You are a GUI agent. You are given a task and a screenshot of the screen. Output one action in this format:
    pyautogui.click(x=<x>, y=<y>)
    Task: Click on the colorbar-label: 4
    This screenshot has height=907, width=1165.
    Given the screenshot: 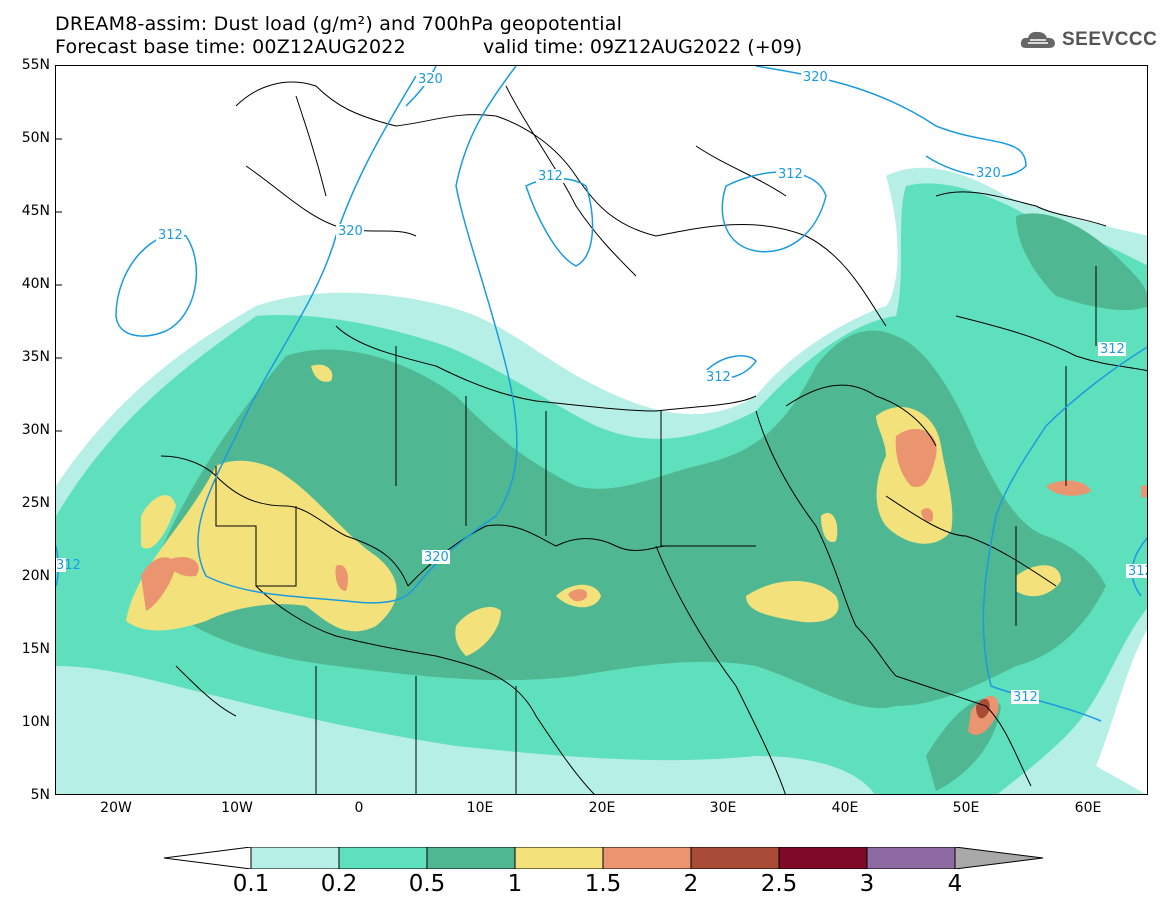 What is the action you would take?
    pyautogui.click(x=955, y=884)
    